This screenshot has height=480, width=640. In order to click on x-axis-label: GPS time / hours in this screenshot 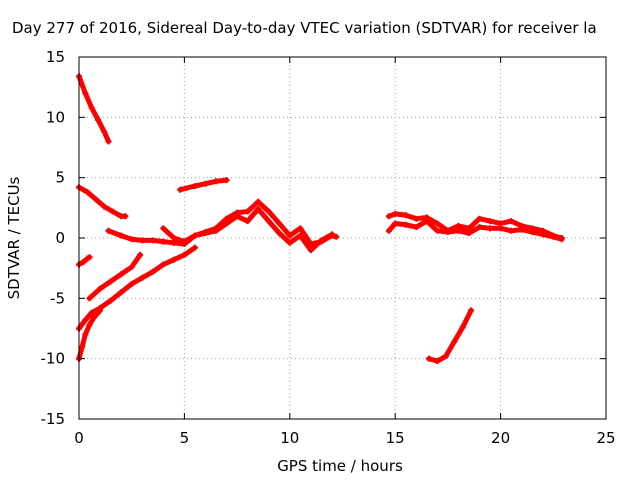, I will do `click(340, 466)`.